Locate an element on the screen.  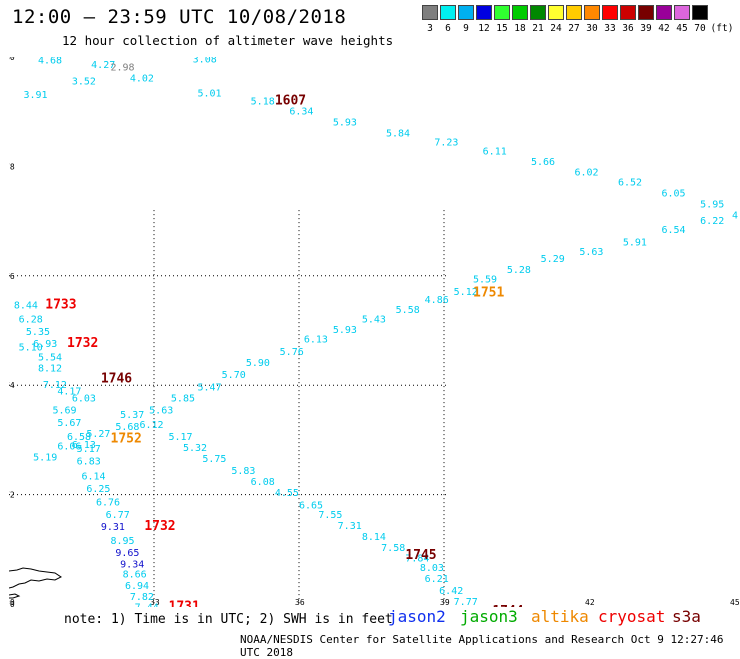
wave-height-value: 6.06 is located at coordinates (69, 447).